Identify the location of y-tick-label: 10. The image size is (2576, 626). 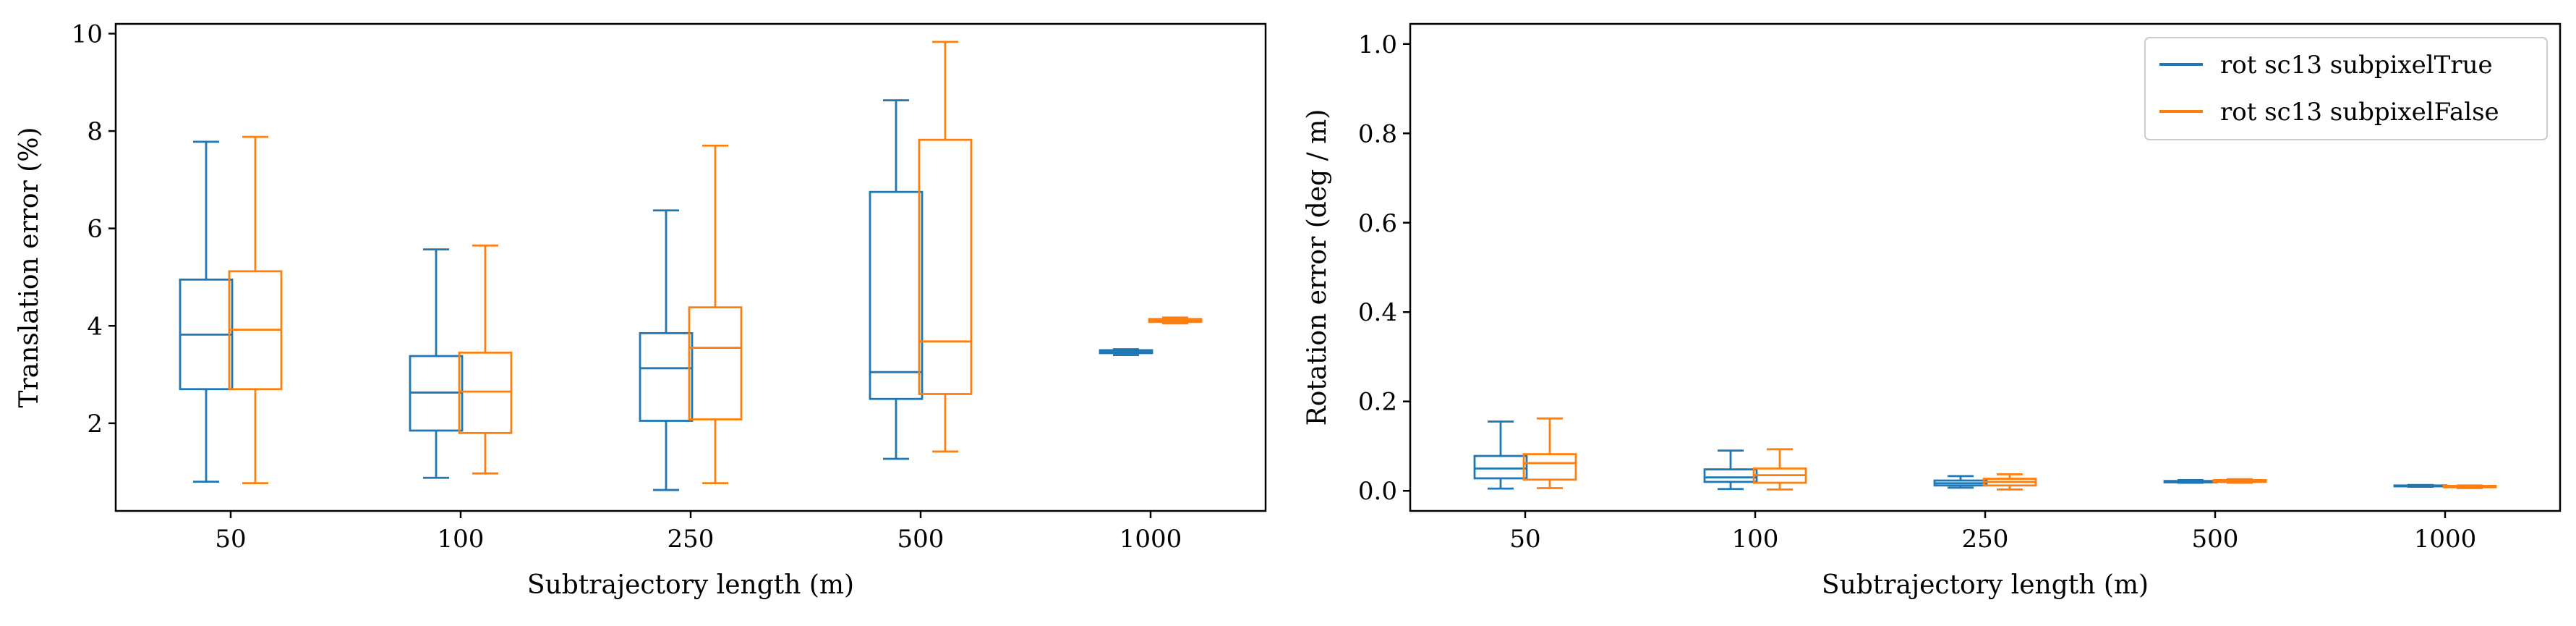
(87, 34).